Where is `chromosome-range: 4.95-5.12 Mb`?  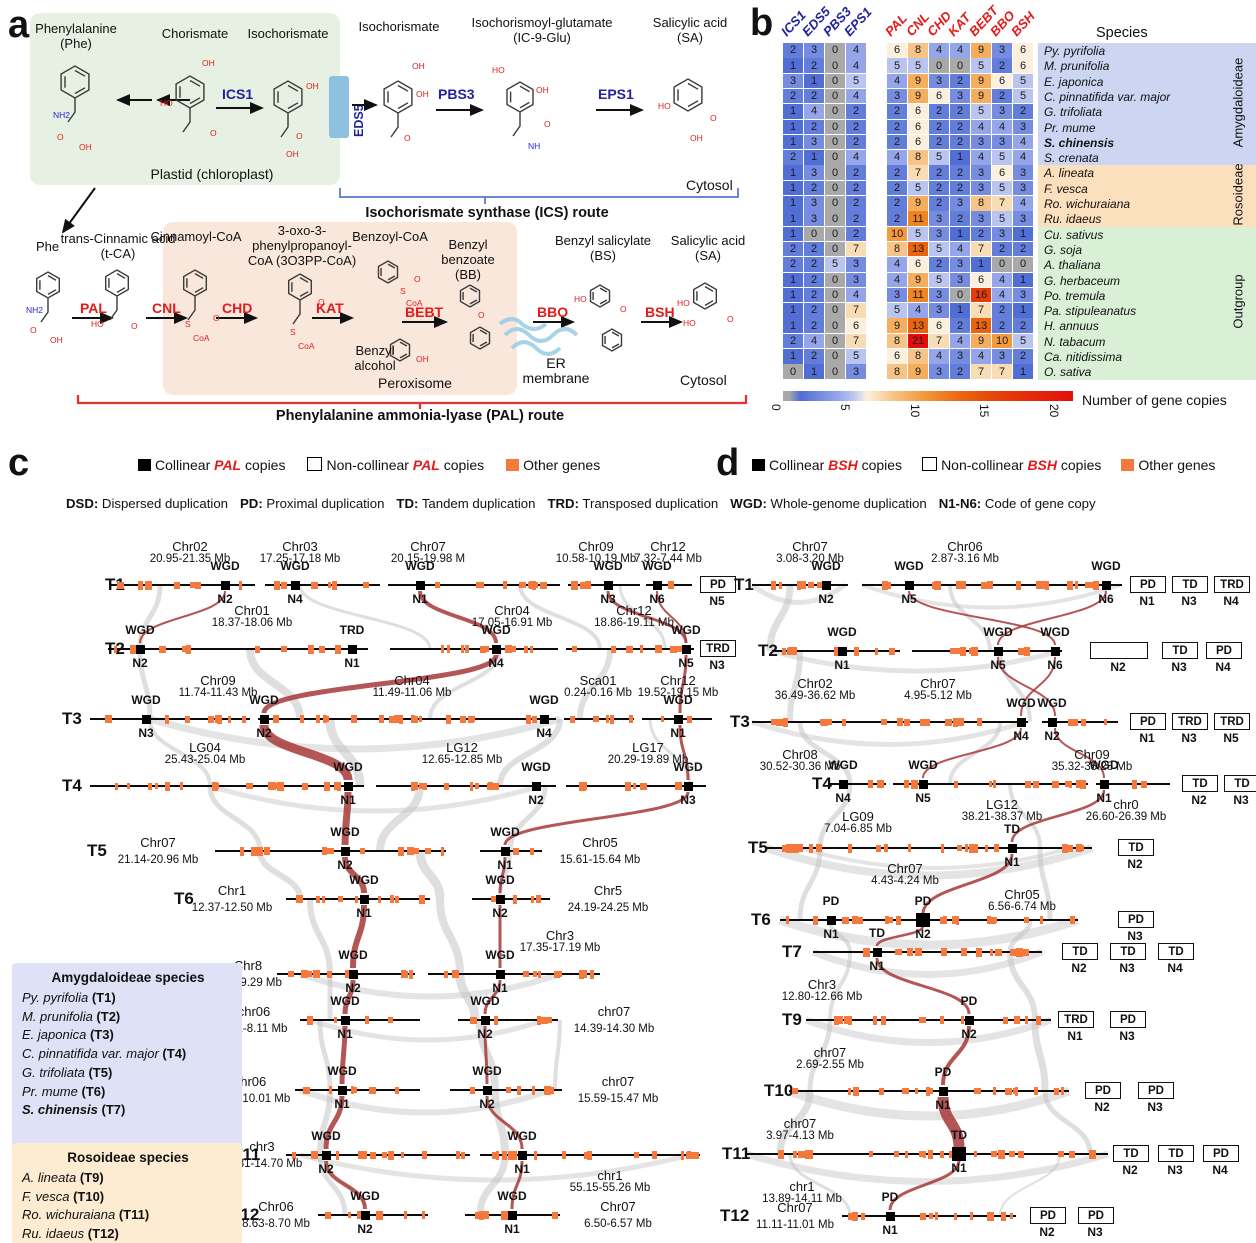
chromosome-range: 4.95-5.12 Mb is located at coordinates (938, 696).